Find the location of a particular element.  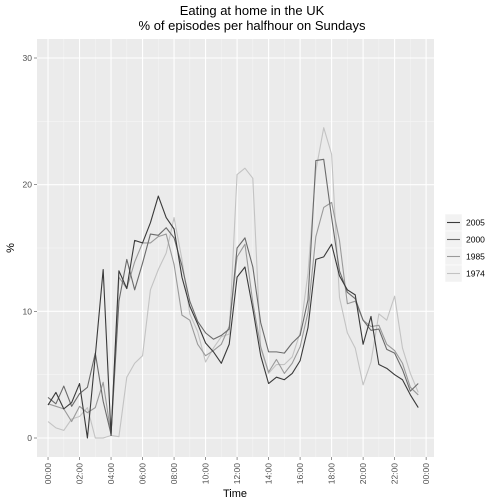

x-tick-label: 04:00 is located at coordinates (111, 474).